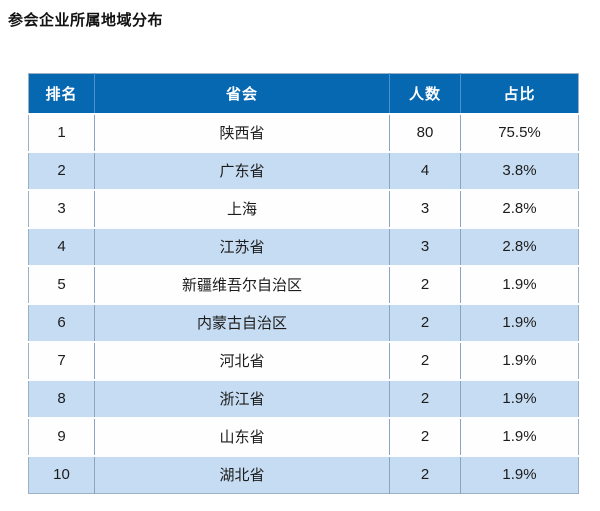  What do you see at coordinates (242, 436) in the screenshot?
I see `cell-province: 山东省` at bounding box center [242, 436].